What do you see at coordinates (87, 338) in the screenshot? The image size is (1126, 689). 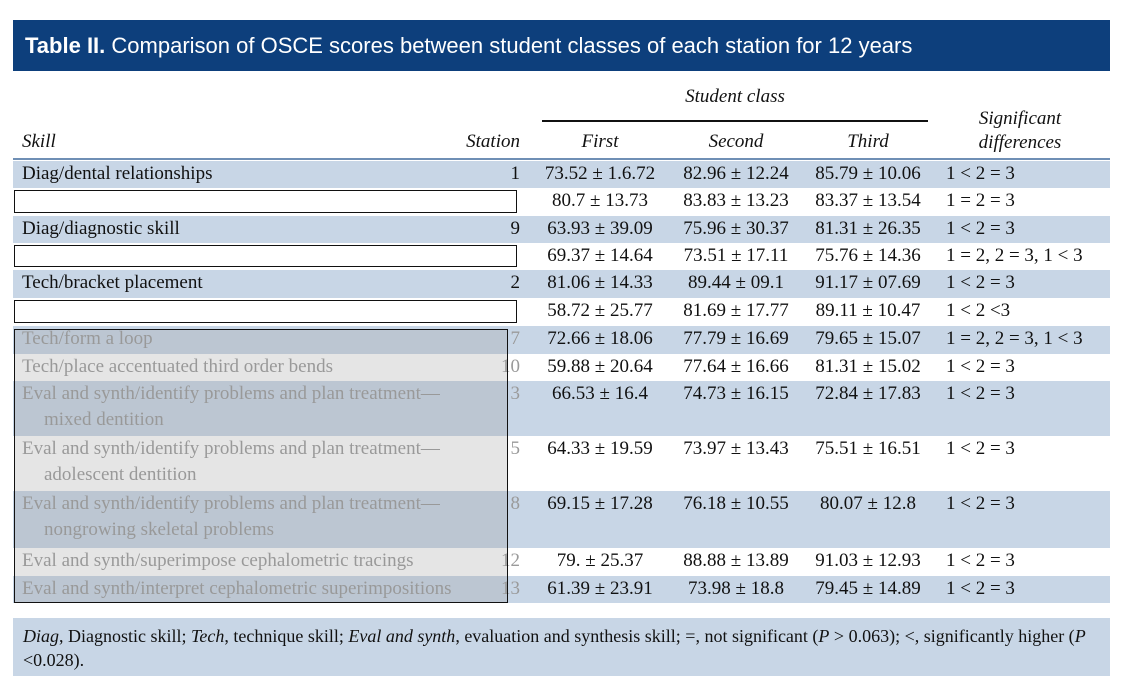 I see `skill-cell: Tech/form a loop` at bounding box center [87, 338].